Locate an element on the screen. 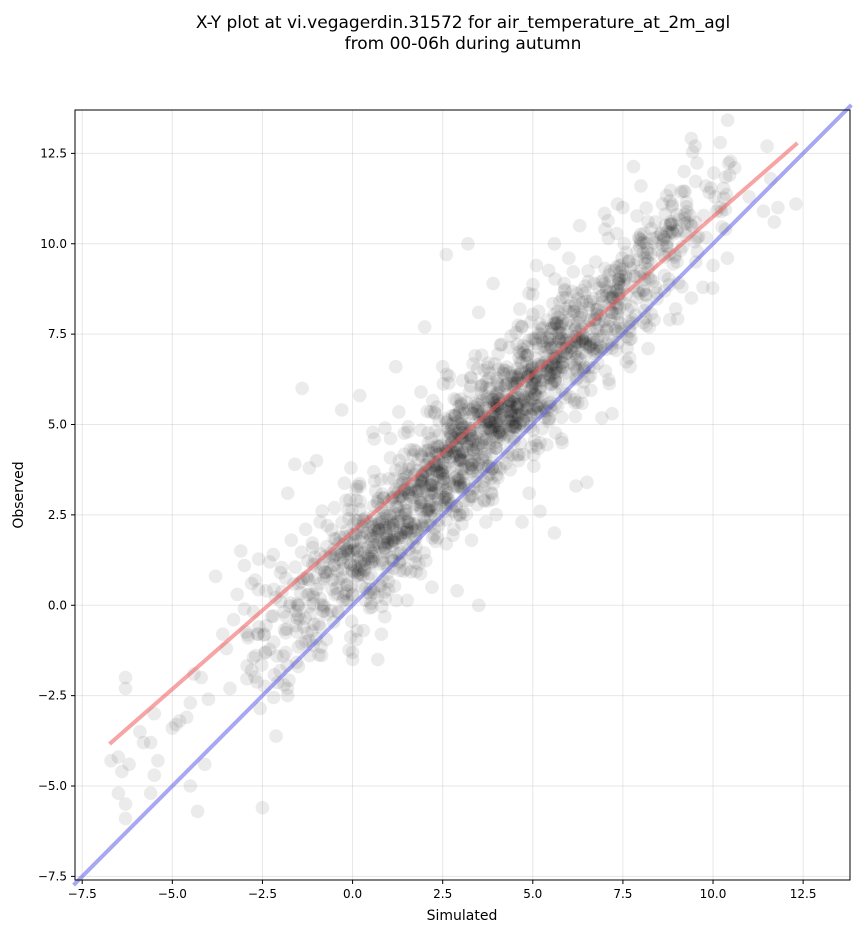  x-tick-label: 12.5 is located at coordinates (803, 894).